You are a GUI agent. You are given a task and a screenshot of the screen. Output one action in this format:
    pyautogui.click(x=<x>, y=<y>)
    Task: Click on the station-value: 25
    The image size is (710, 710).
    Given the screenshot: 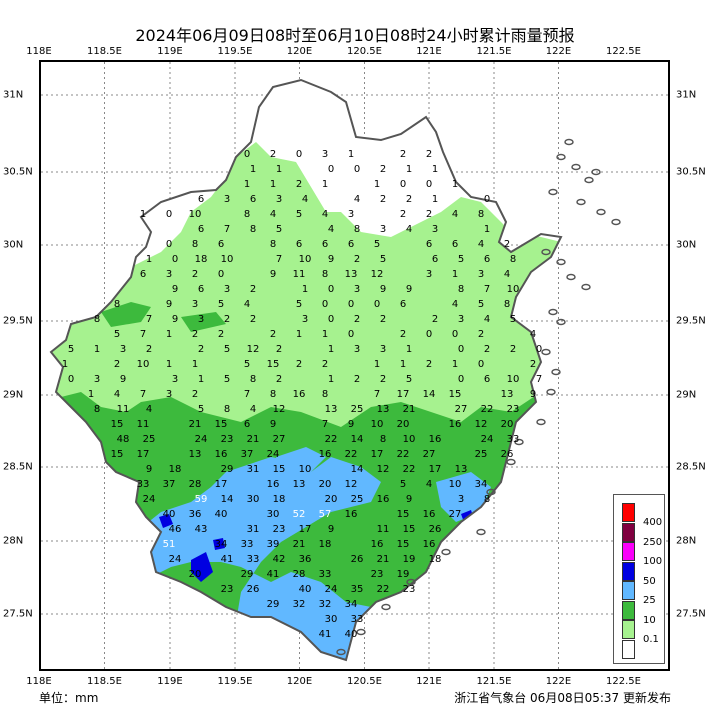 What is the action you would take?
    pyautogui.click(x=357, y=499)
    